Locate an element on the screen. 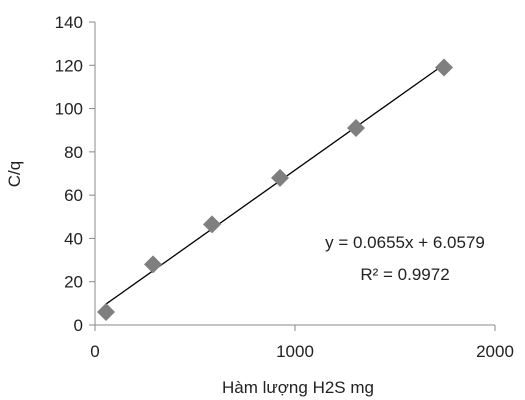  x-tick-label: 2000 is located at coordinates (495, 351).